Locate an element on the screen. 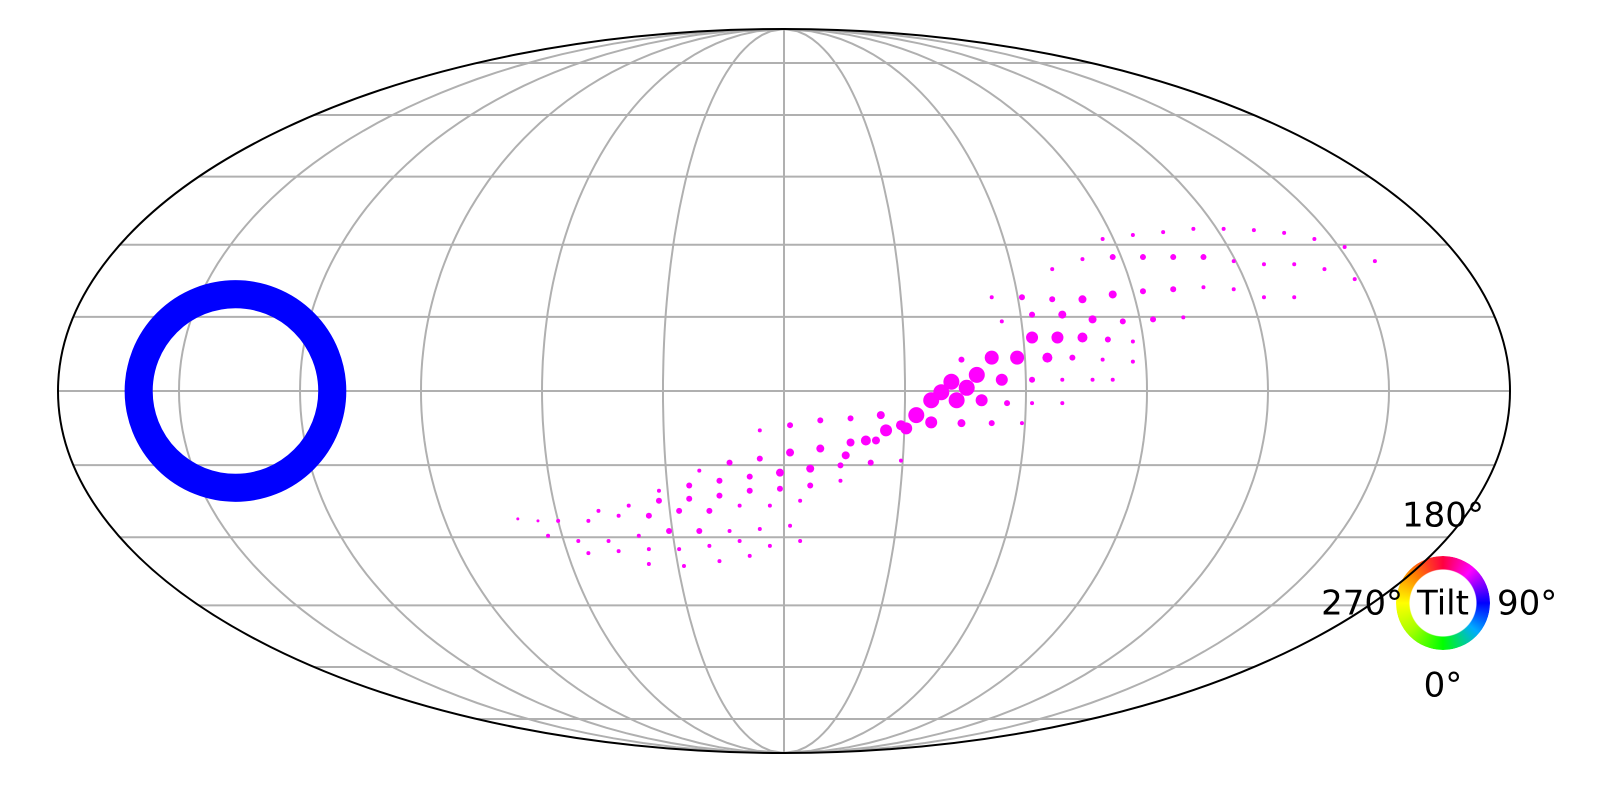 The height and width of the screenshot is (800, 1600). colorwheel-labels: Tilt 0° 90° 180° 270° is located at coordinates (1439, 601).